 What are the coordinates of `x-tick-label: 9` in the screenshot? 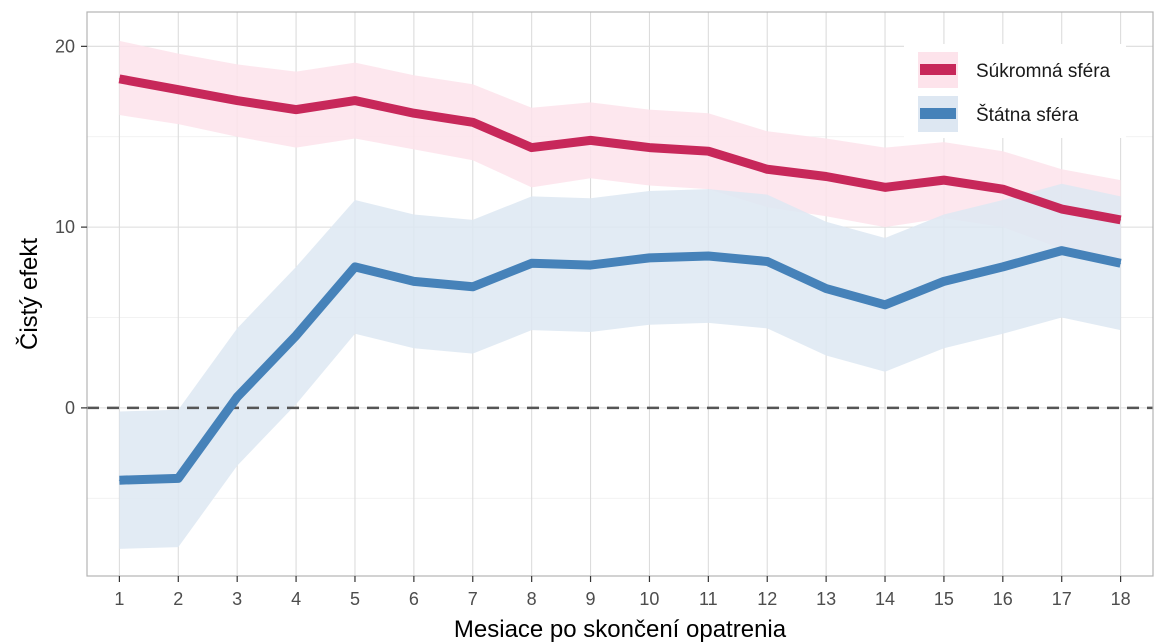 It's located at (591, 599).